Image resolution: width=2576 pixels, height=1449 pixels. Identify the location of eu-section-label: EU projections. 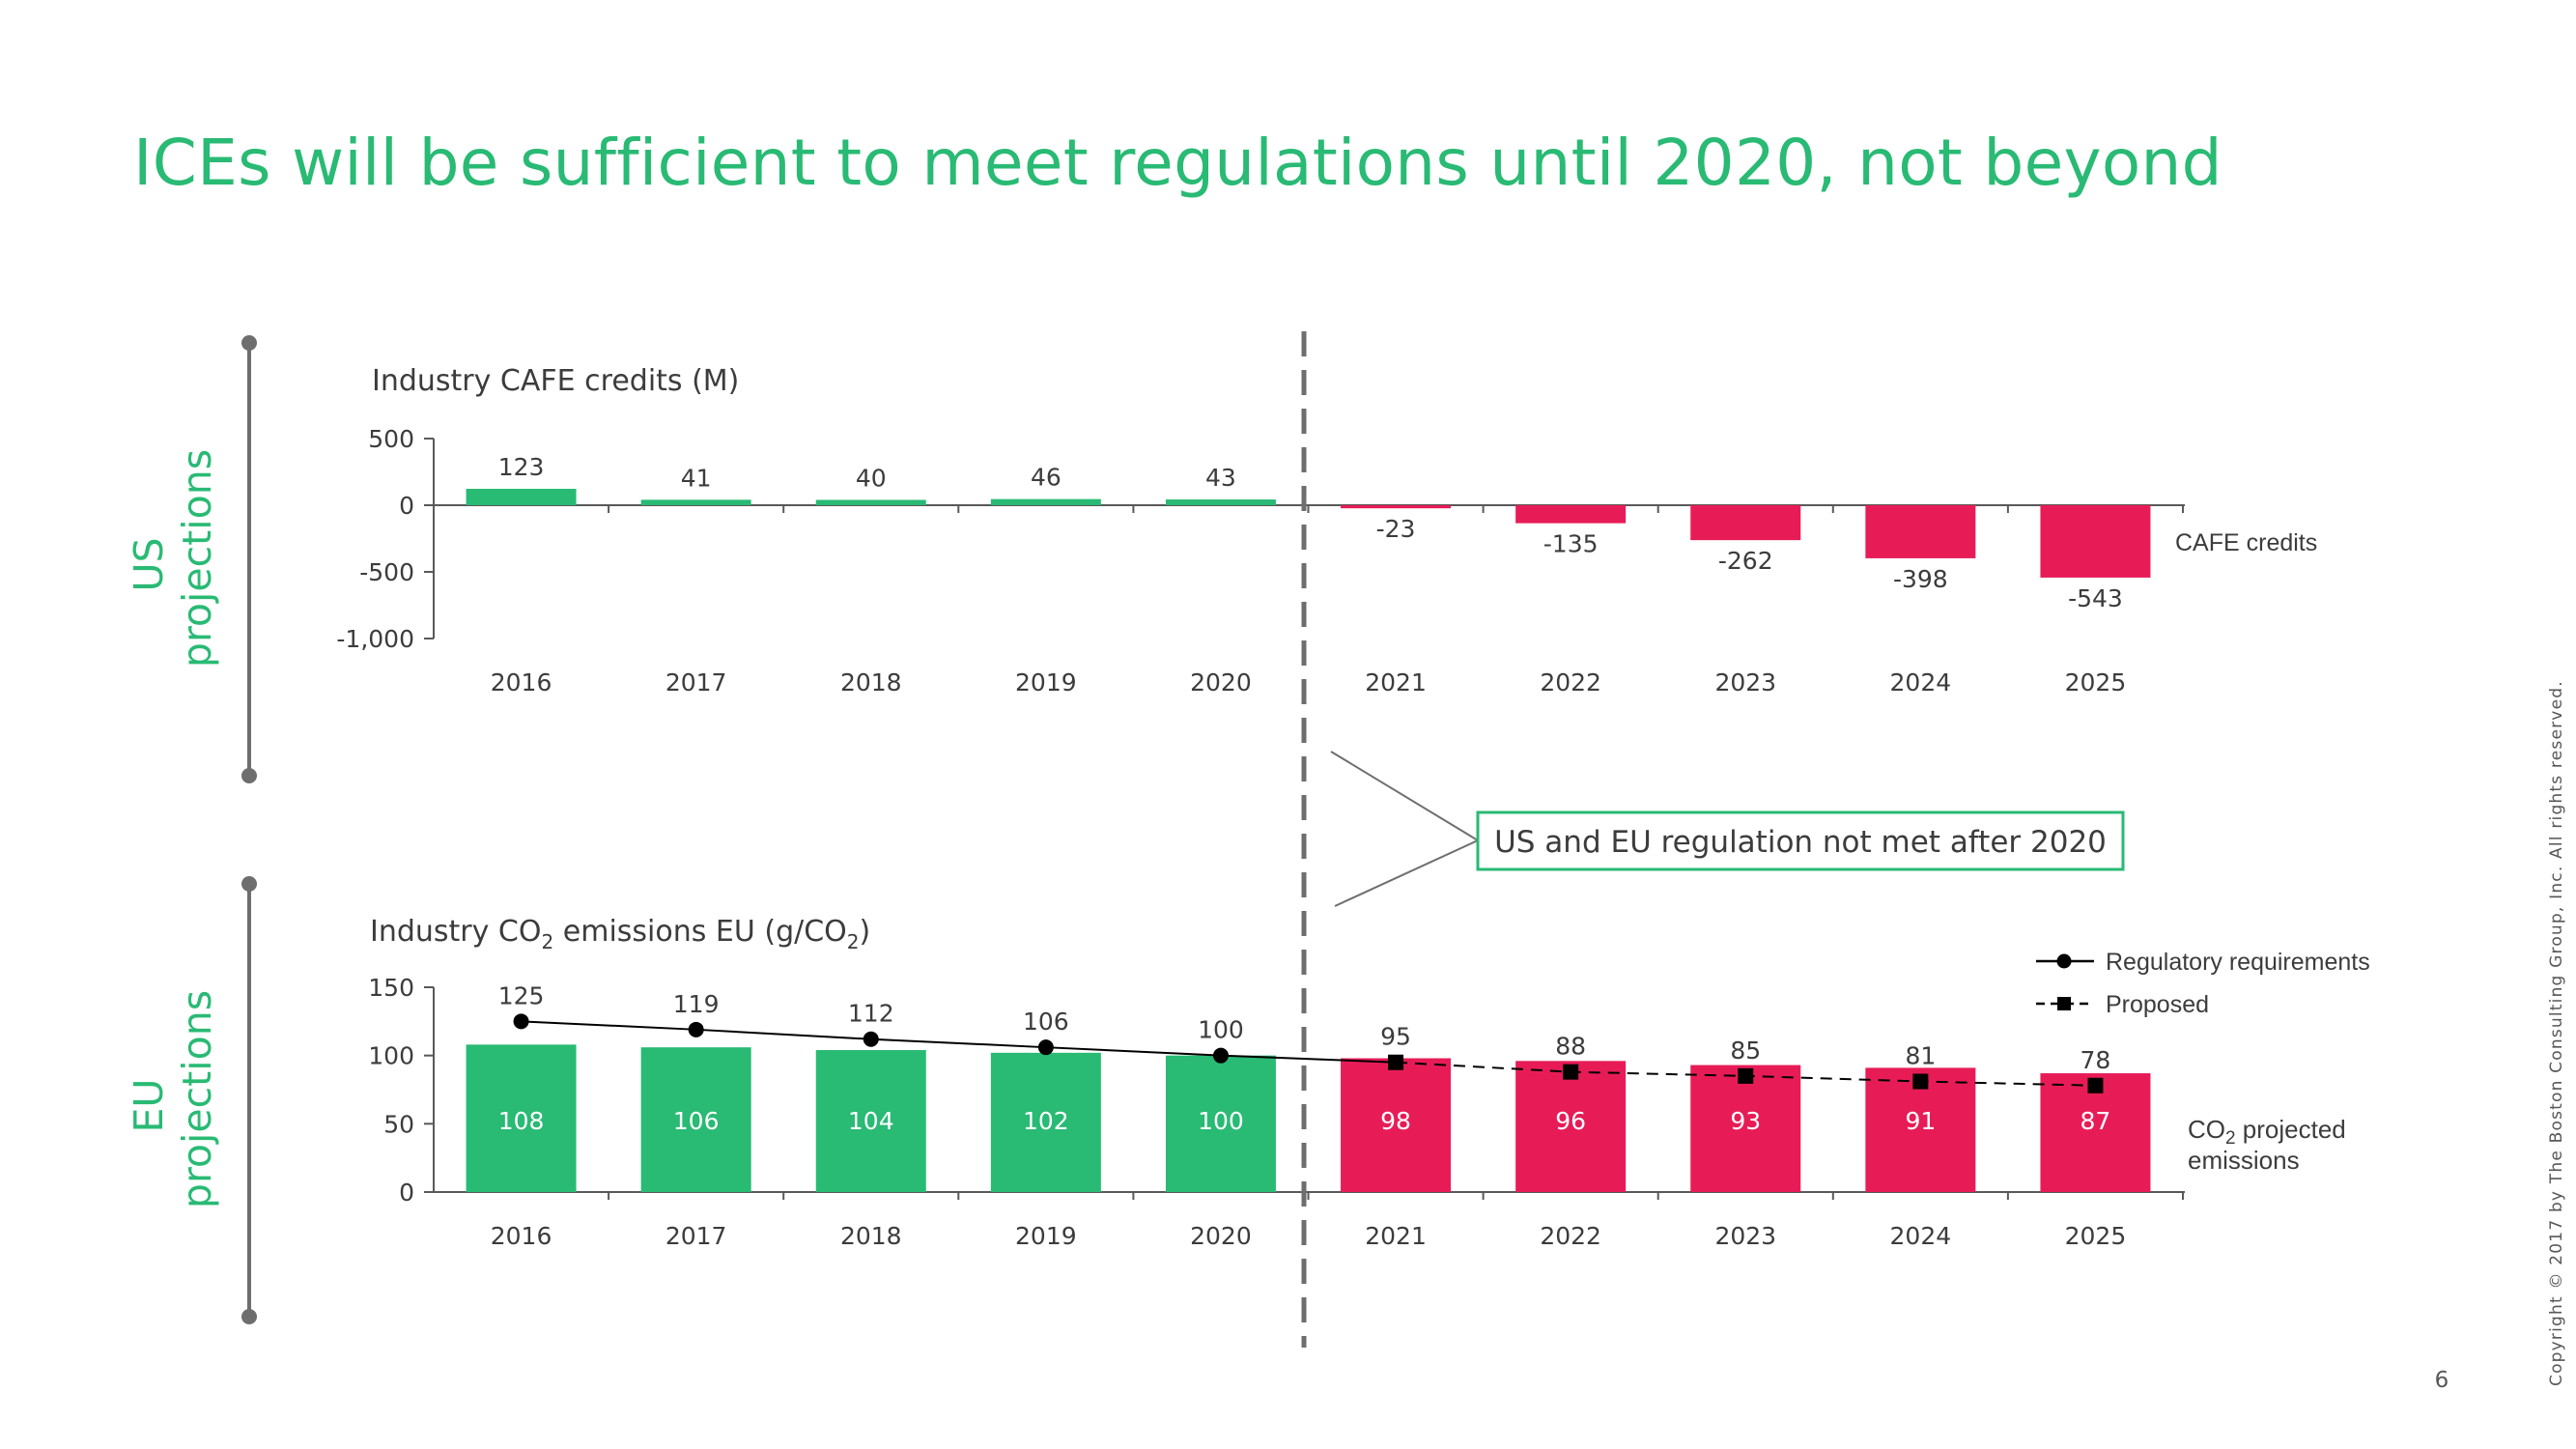
(173, 1099).